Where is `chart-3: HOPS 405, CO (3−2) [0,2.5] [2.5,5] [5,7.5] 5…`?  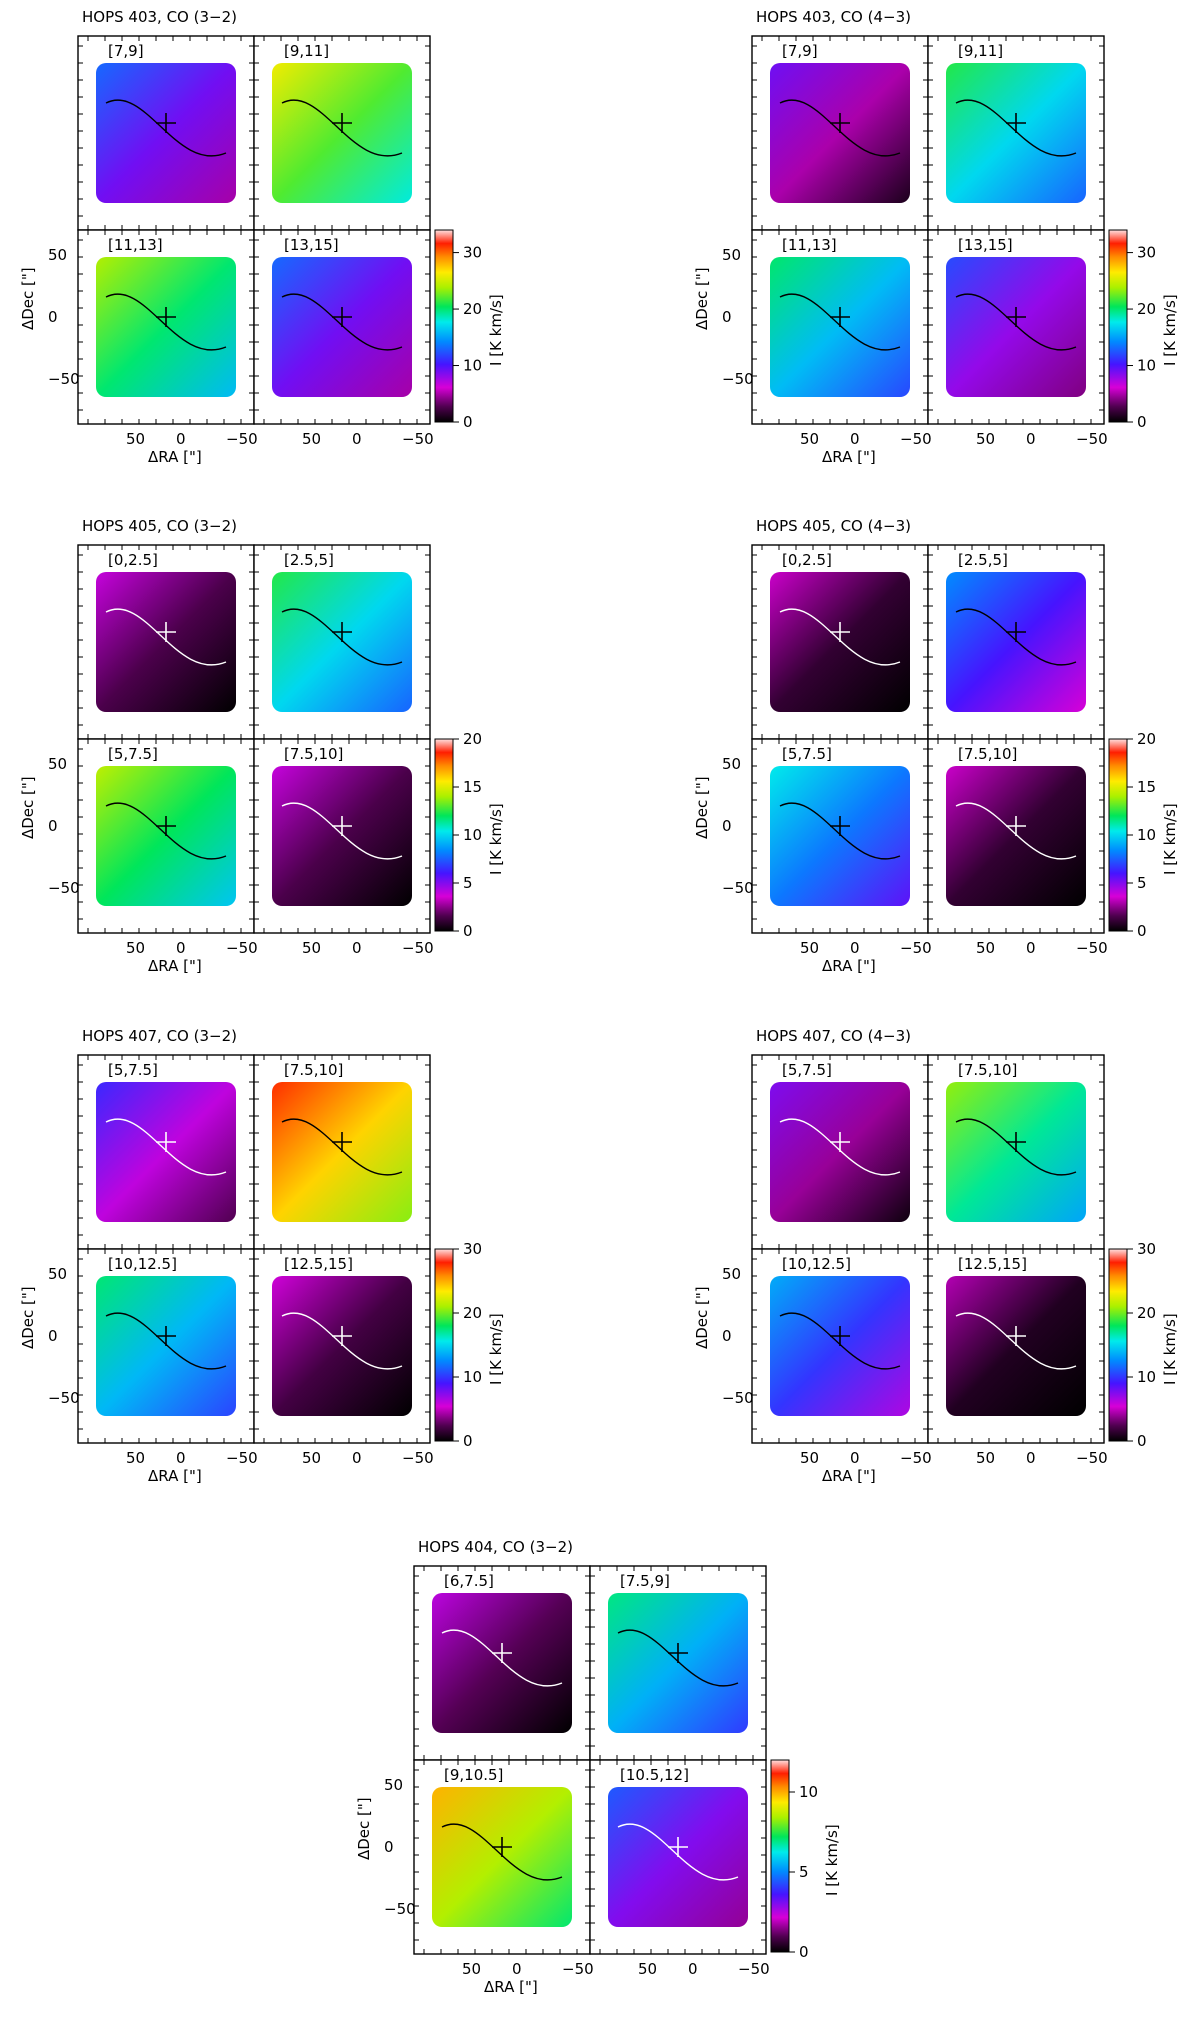
chart-3: HOPS 405, CO (3−2) [0,2.5] [2.5,5] [5,7.5] 5… is located at coordinates (262, 746).